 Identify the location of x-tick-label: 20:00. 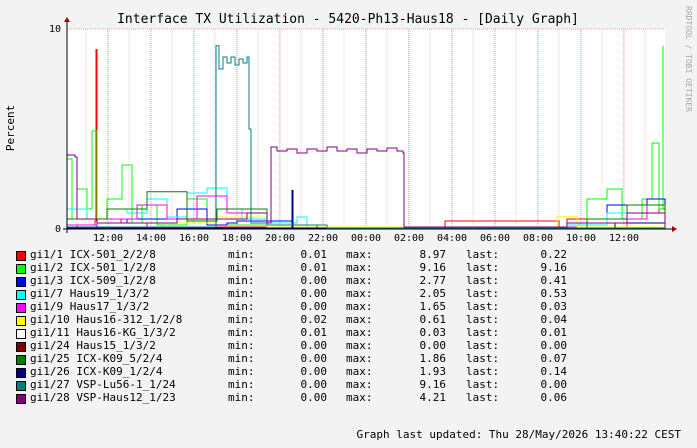
(280, 238).